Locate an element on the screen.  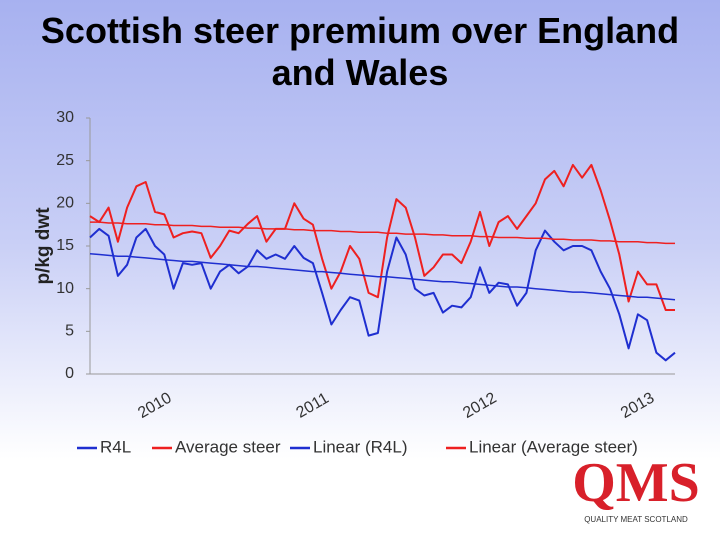
y-tick-label: 5 is located at coordinates (69, 331).